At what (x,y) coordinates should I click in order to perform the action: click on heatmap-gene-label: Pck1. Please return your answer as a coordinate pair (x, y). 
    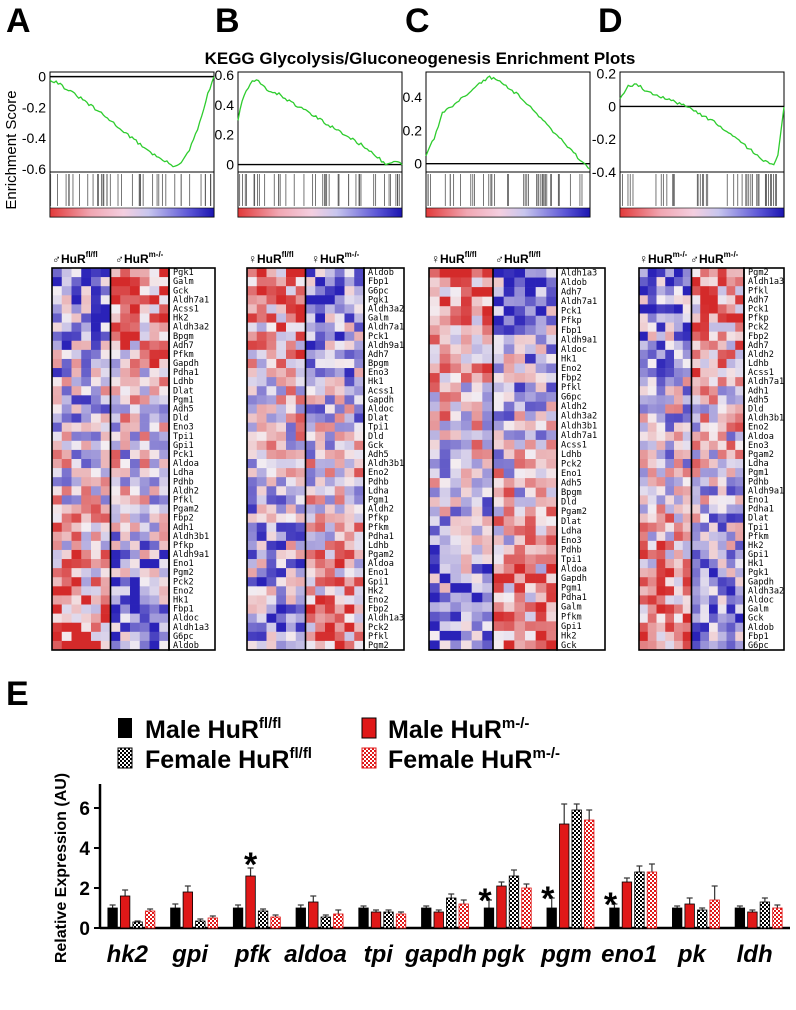
    Looking at the image, I should click on (183, 455).